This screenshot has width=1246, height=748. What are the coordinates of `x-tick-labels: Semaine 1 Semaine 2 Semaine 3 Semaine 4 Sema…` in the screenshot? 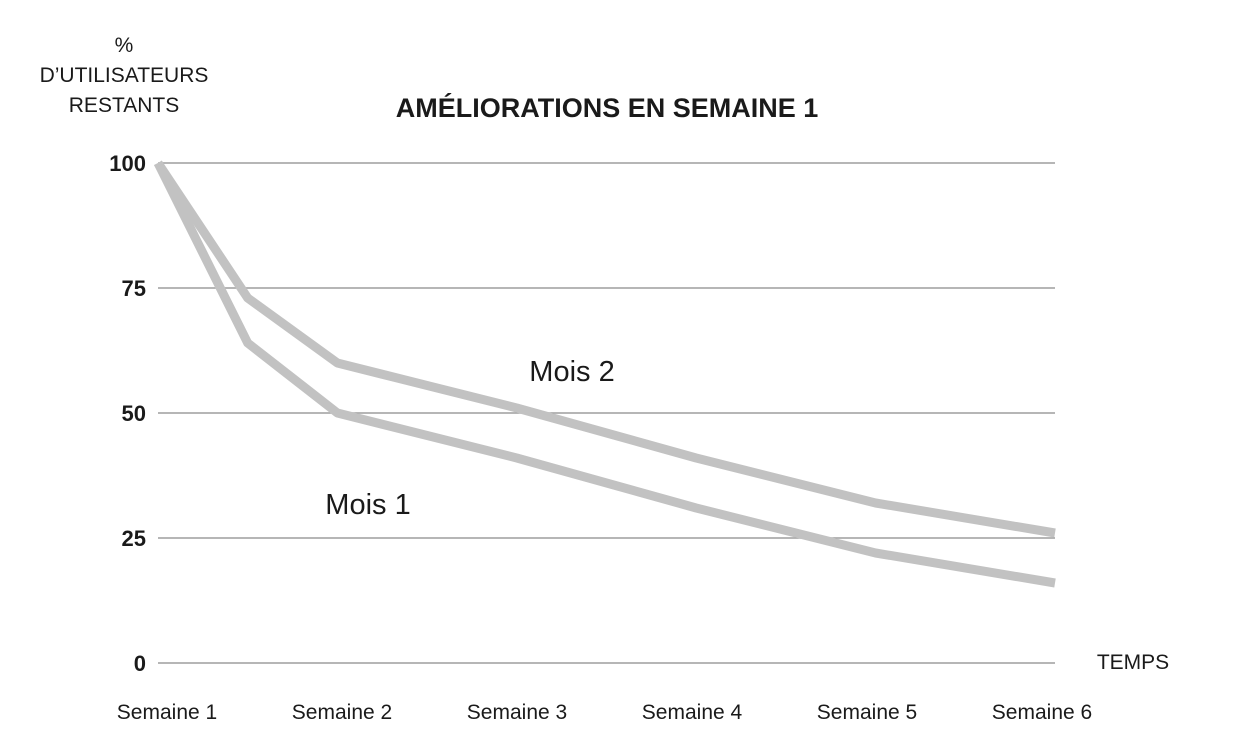 It's located at (604, 712).